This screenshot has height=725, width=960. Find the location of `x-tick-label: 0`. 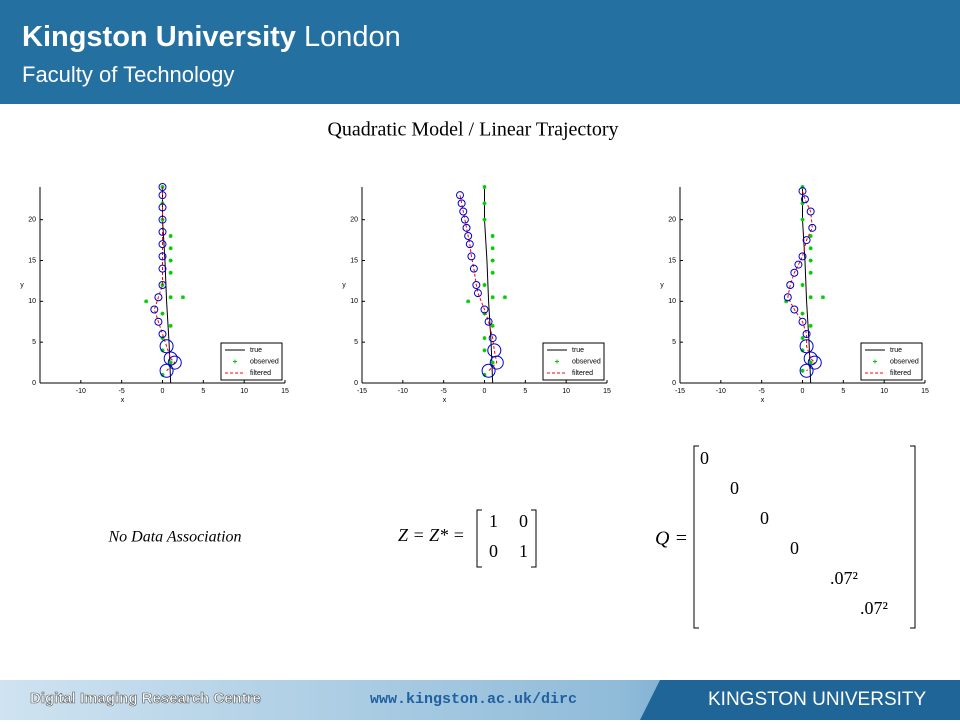

x-tick-label: 0 is located at coordinates (485, 391).